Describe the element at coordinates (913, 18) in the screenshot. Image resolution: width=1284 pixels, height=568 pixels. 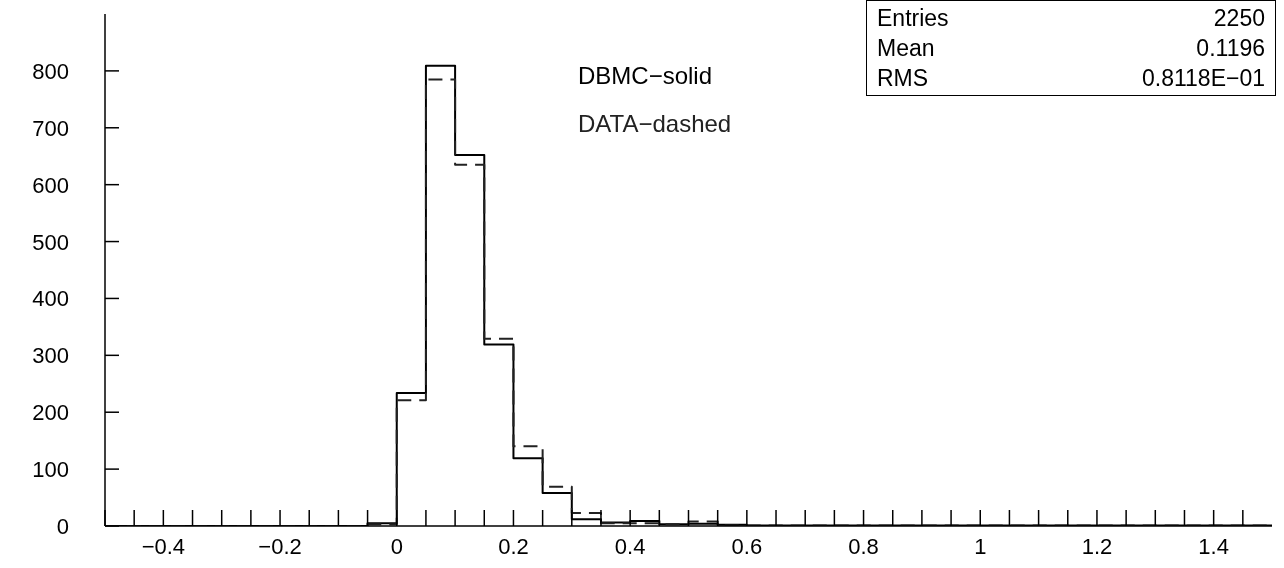
I see `annotation: Entries` at that location.